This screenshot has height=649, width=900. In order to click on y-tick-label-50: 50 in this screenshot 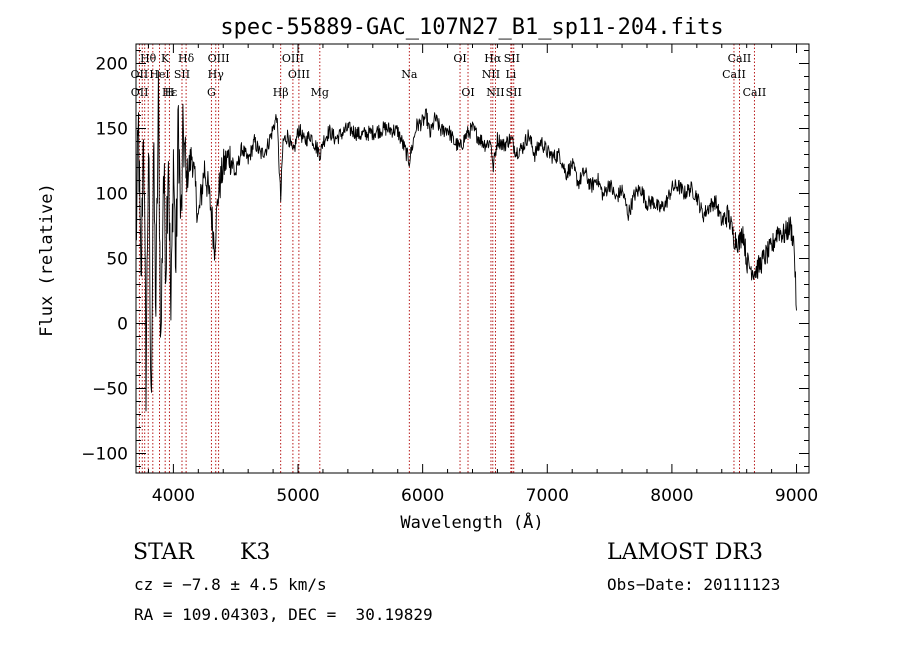, I will do `click(117, 260)`.